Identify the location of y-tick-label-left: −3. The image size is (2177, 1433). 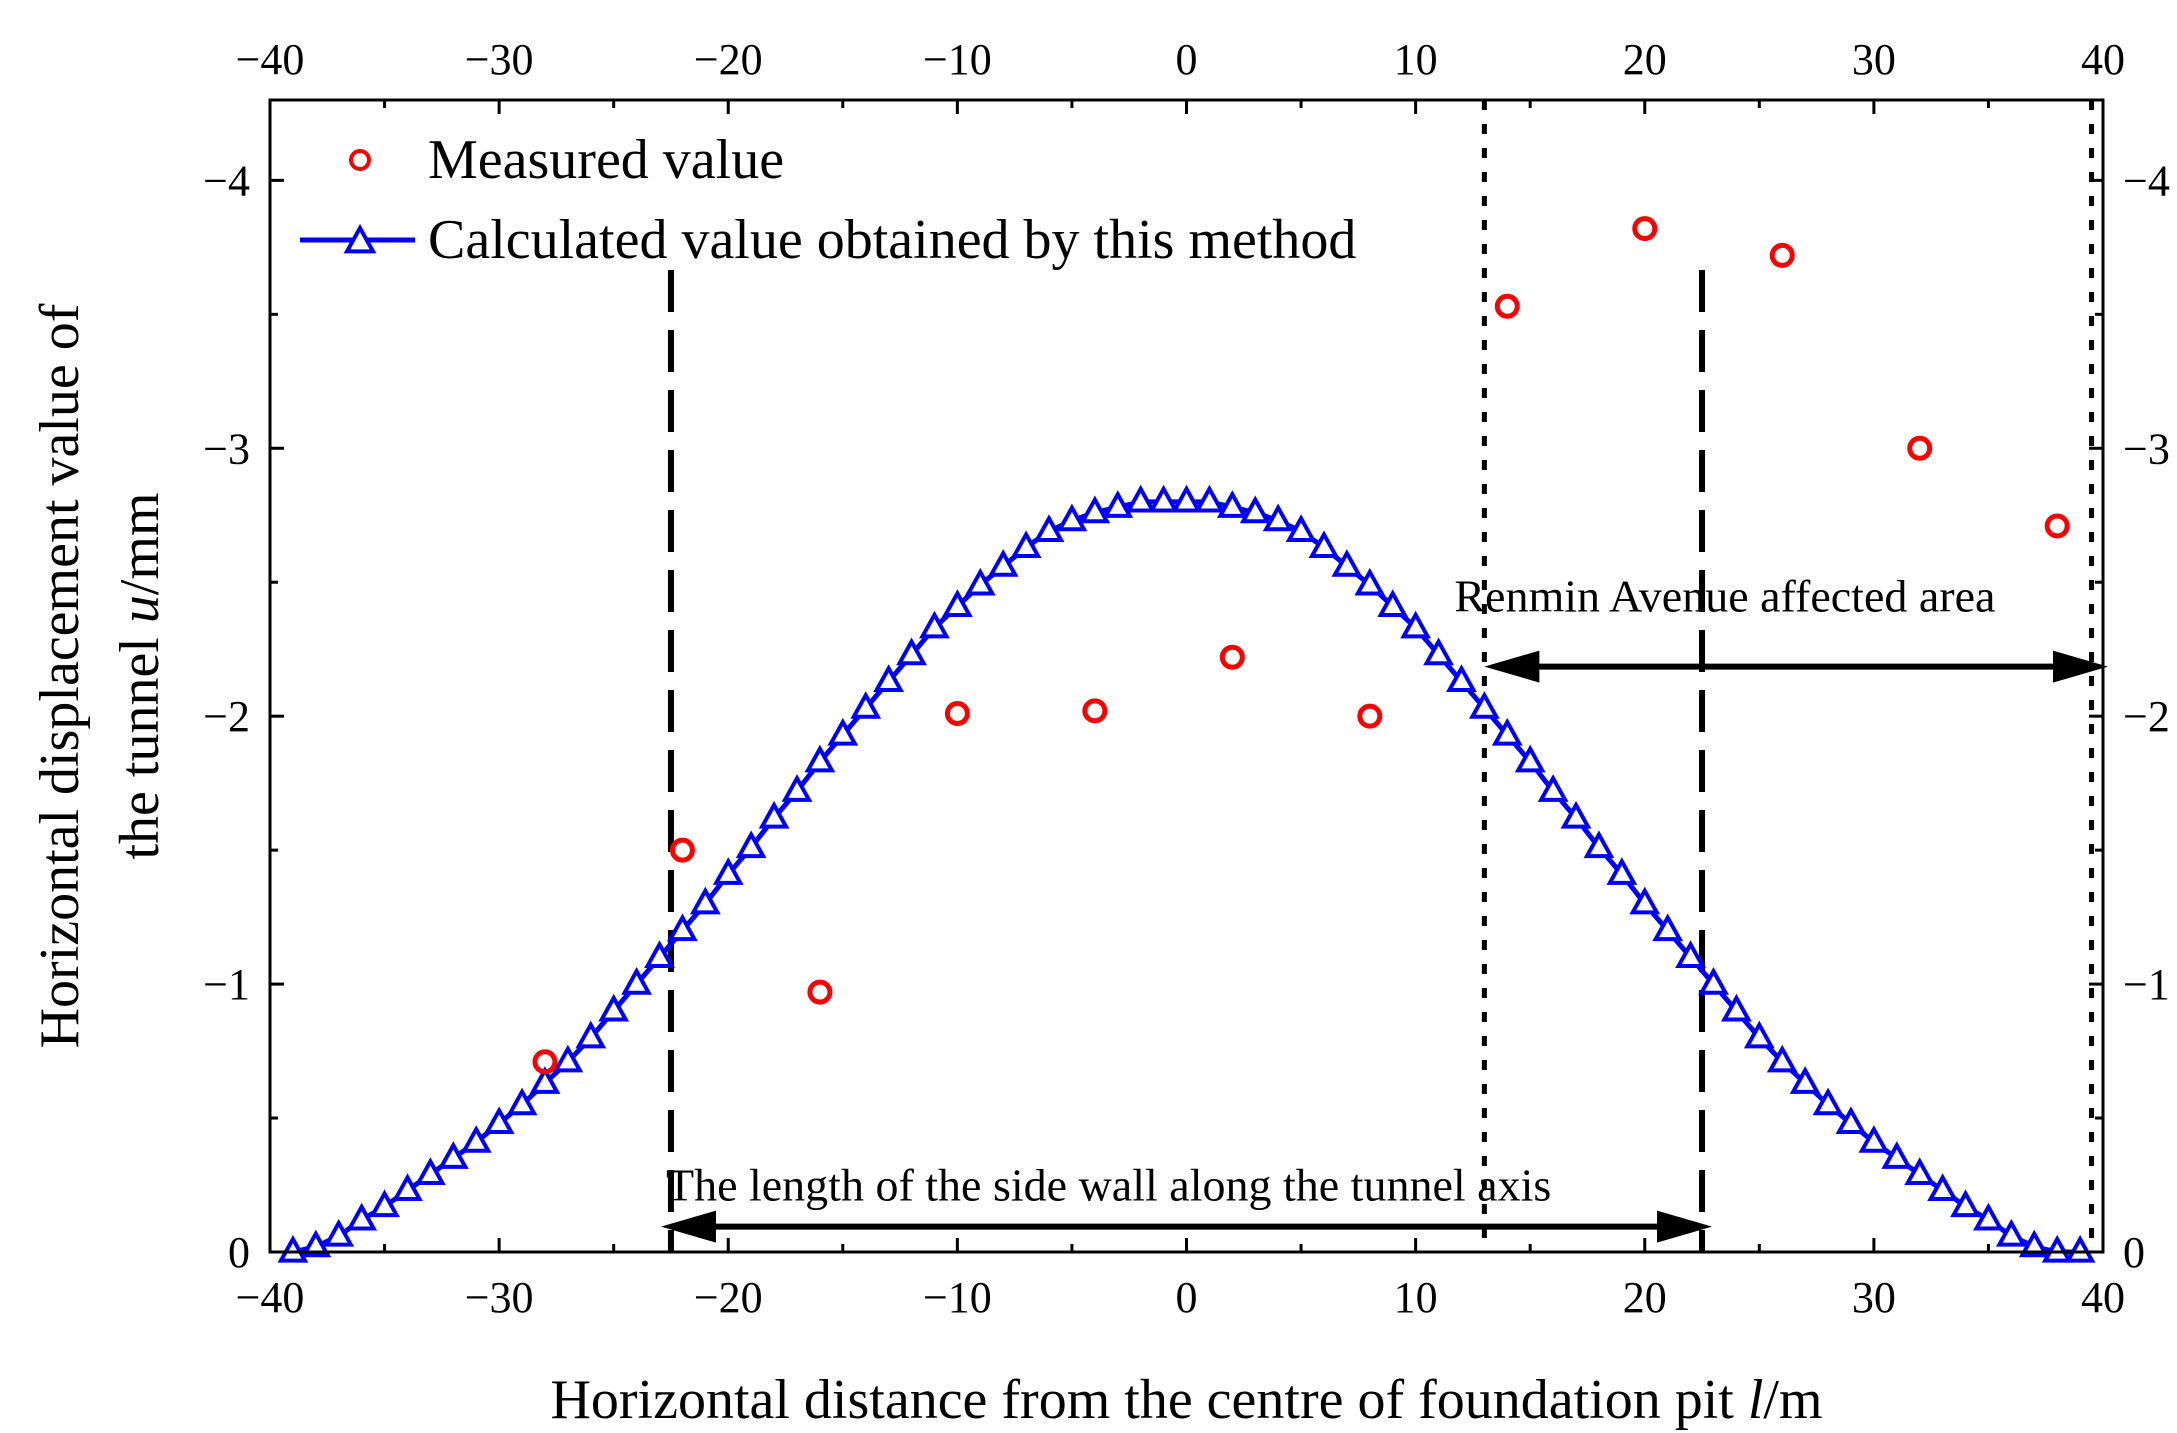
(226, 448).